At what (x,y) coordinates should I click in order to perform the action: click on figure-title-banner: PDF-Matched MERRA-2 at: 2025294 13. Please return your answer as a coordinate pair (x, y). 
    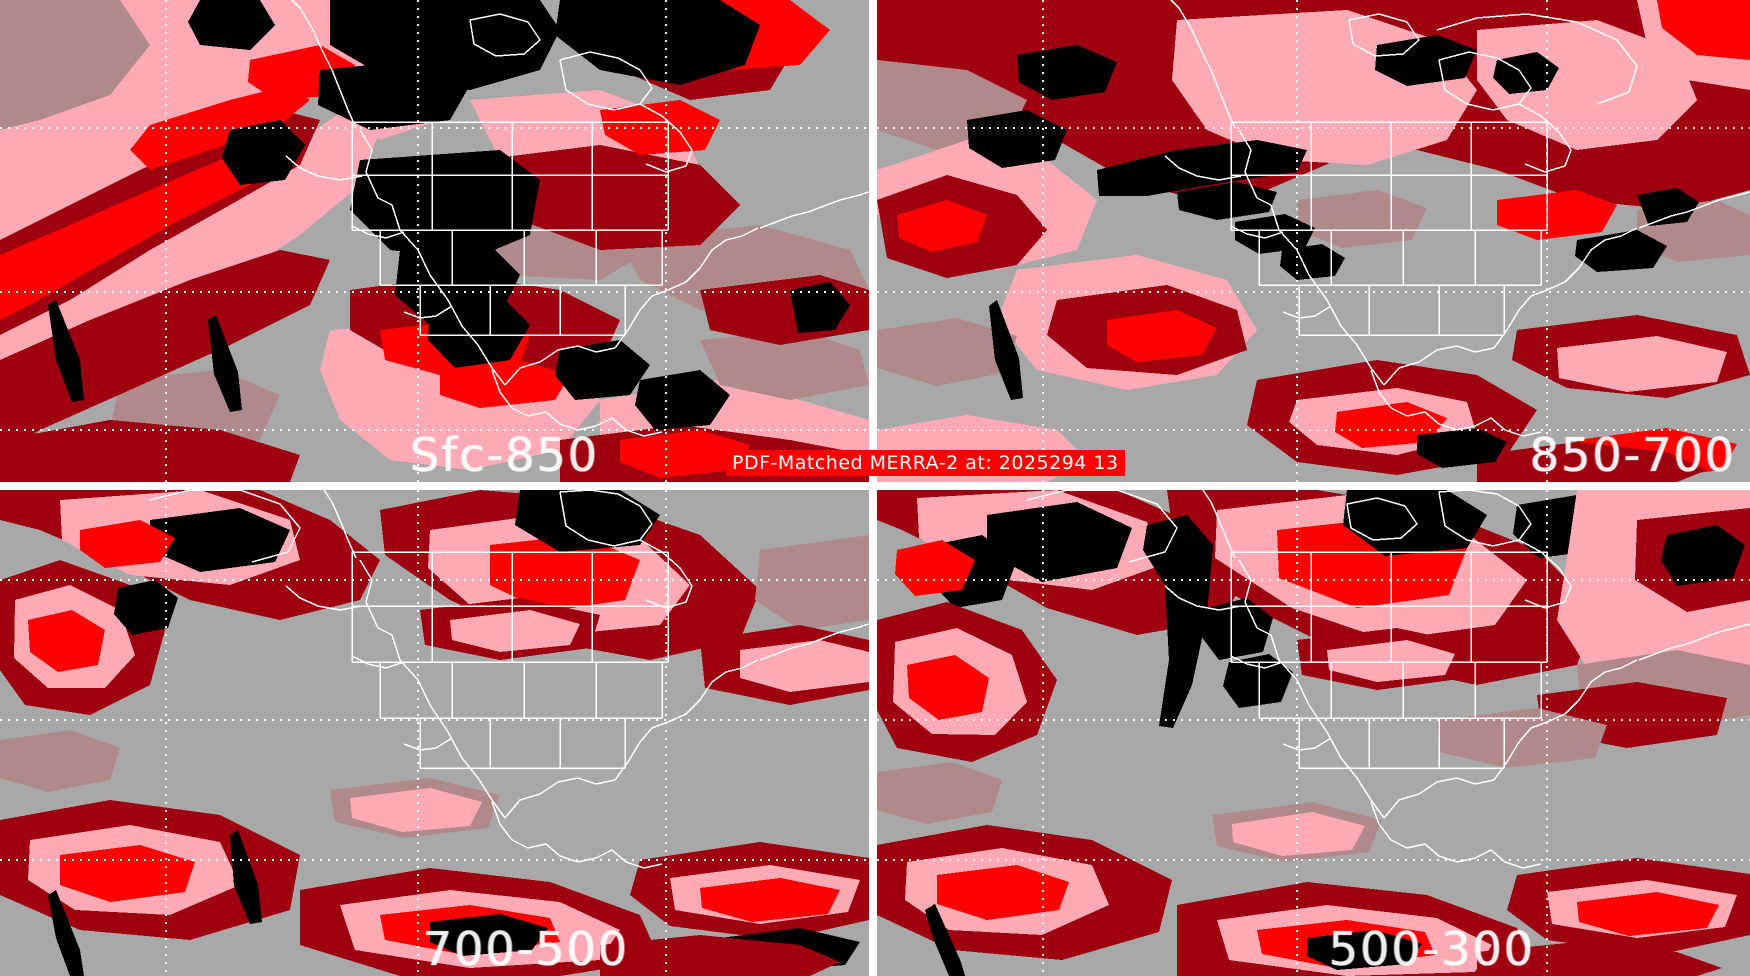
    Looking at the image, I should click on (925, 463).